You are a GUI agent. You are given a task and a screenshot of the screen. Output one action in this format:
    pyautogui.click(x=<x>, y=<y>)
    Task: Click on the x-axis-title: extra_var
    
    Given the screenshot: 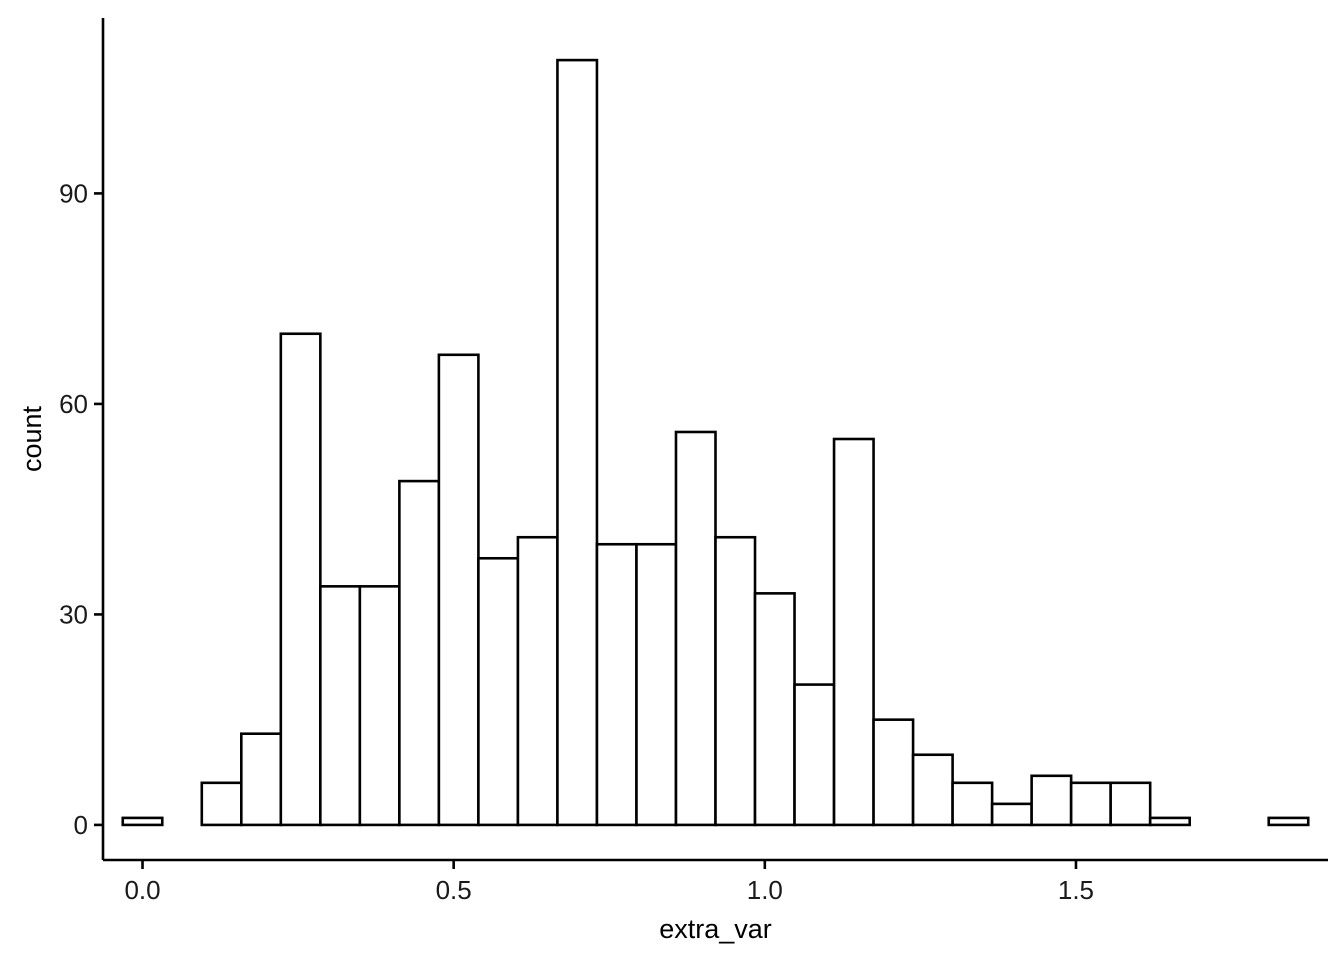 What is the action you would take?
    pyautogui.click(x=715, y=929)
    